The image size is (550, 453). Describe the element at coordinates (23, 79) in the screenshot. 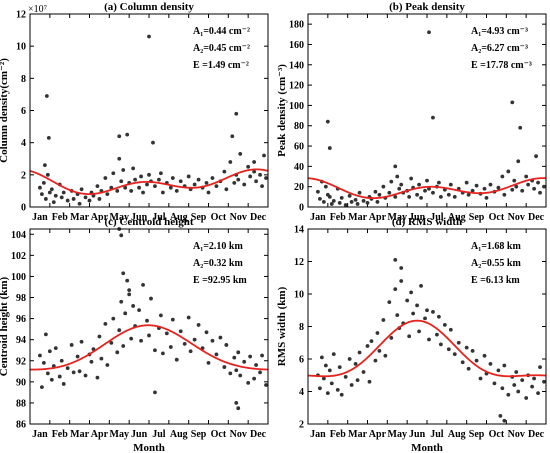

I see `y-tick-label: 8` at that location.